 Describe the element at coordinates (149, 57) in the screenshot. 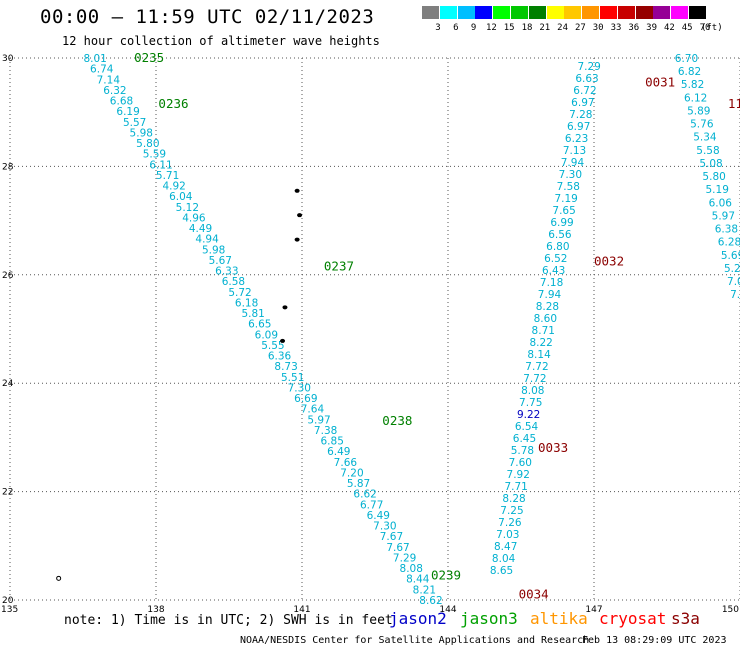

I see `pass-time-label: 0235` at that location.